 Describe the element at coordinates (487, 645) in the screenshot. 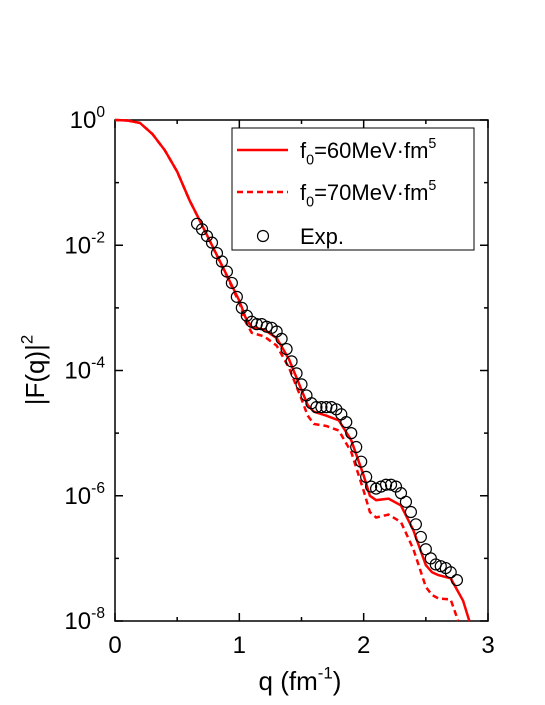

I see `x-tick-label: 3` at that location.